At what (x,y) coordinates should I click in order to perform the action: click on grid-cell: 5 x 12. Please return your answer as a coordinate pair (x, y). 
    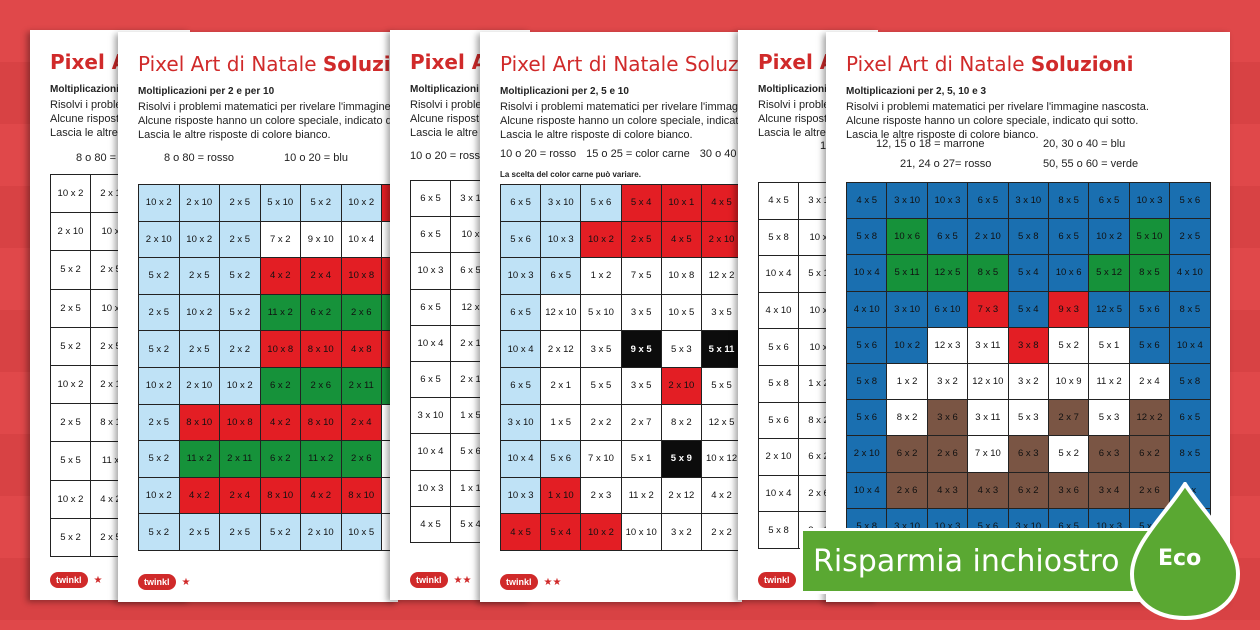
    Looking at the image, I should click on (1109, 273).